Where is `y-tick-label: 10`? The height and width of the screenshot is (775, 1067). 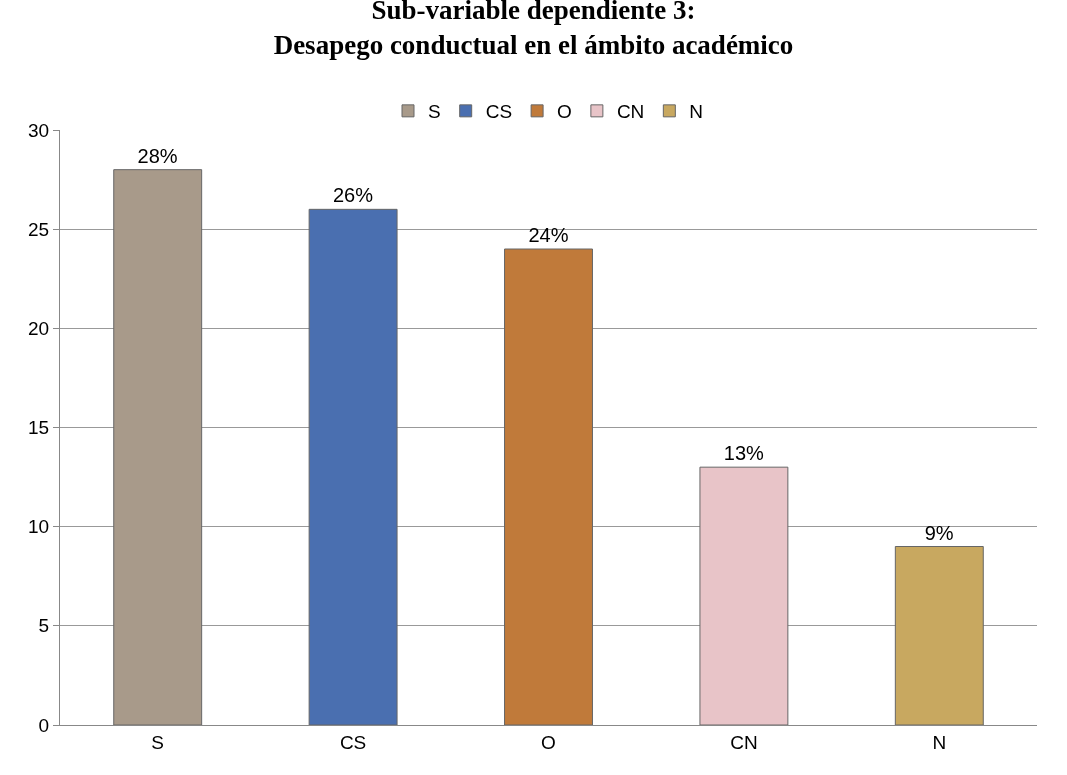 y-tick-label: 10 is located at coordinates (39, 527).